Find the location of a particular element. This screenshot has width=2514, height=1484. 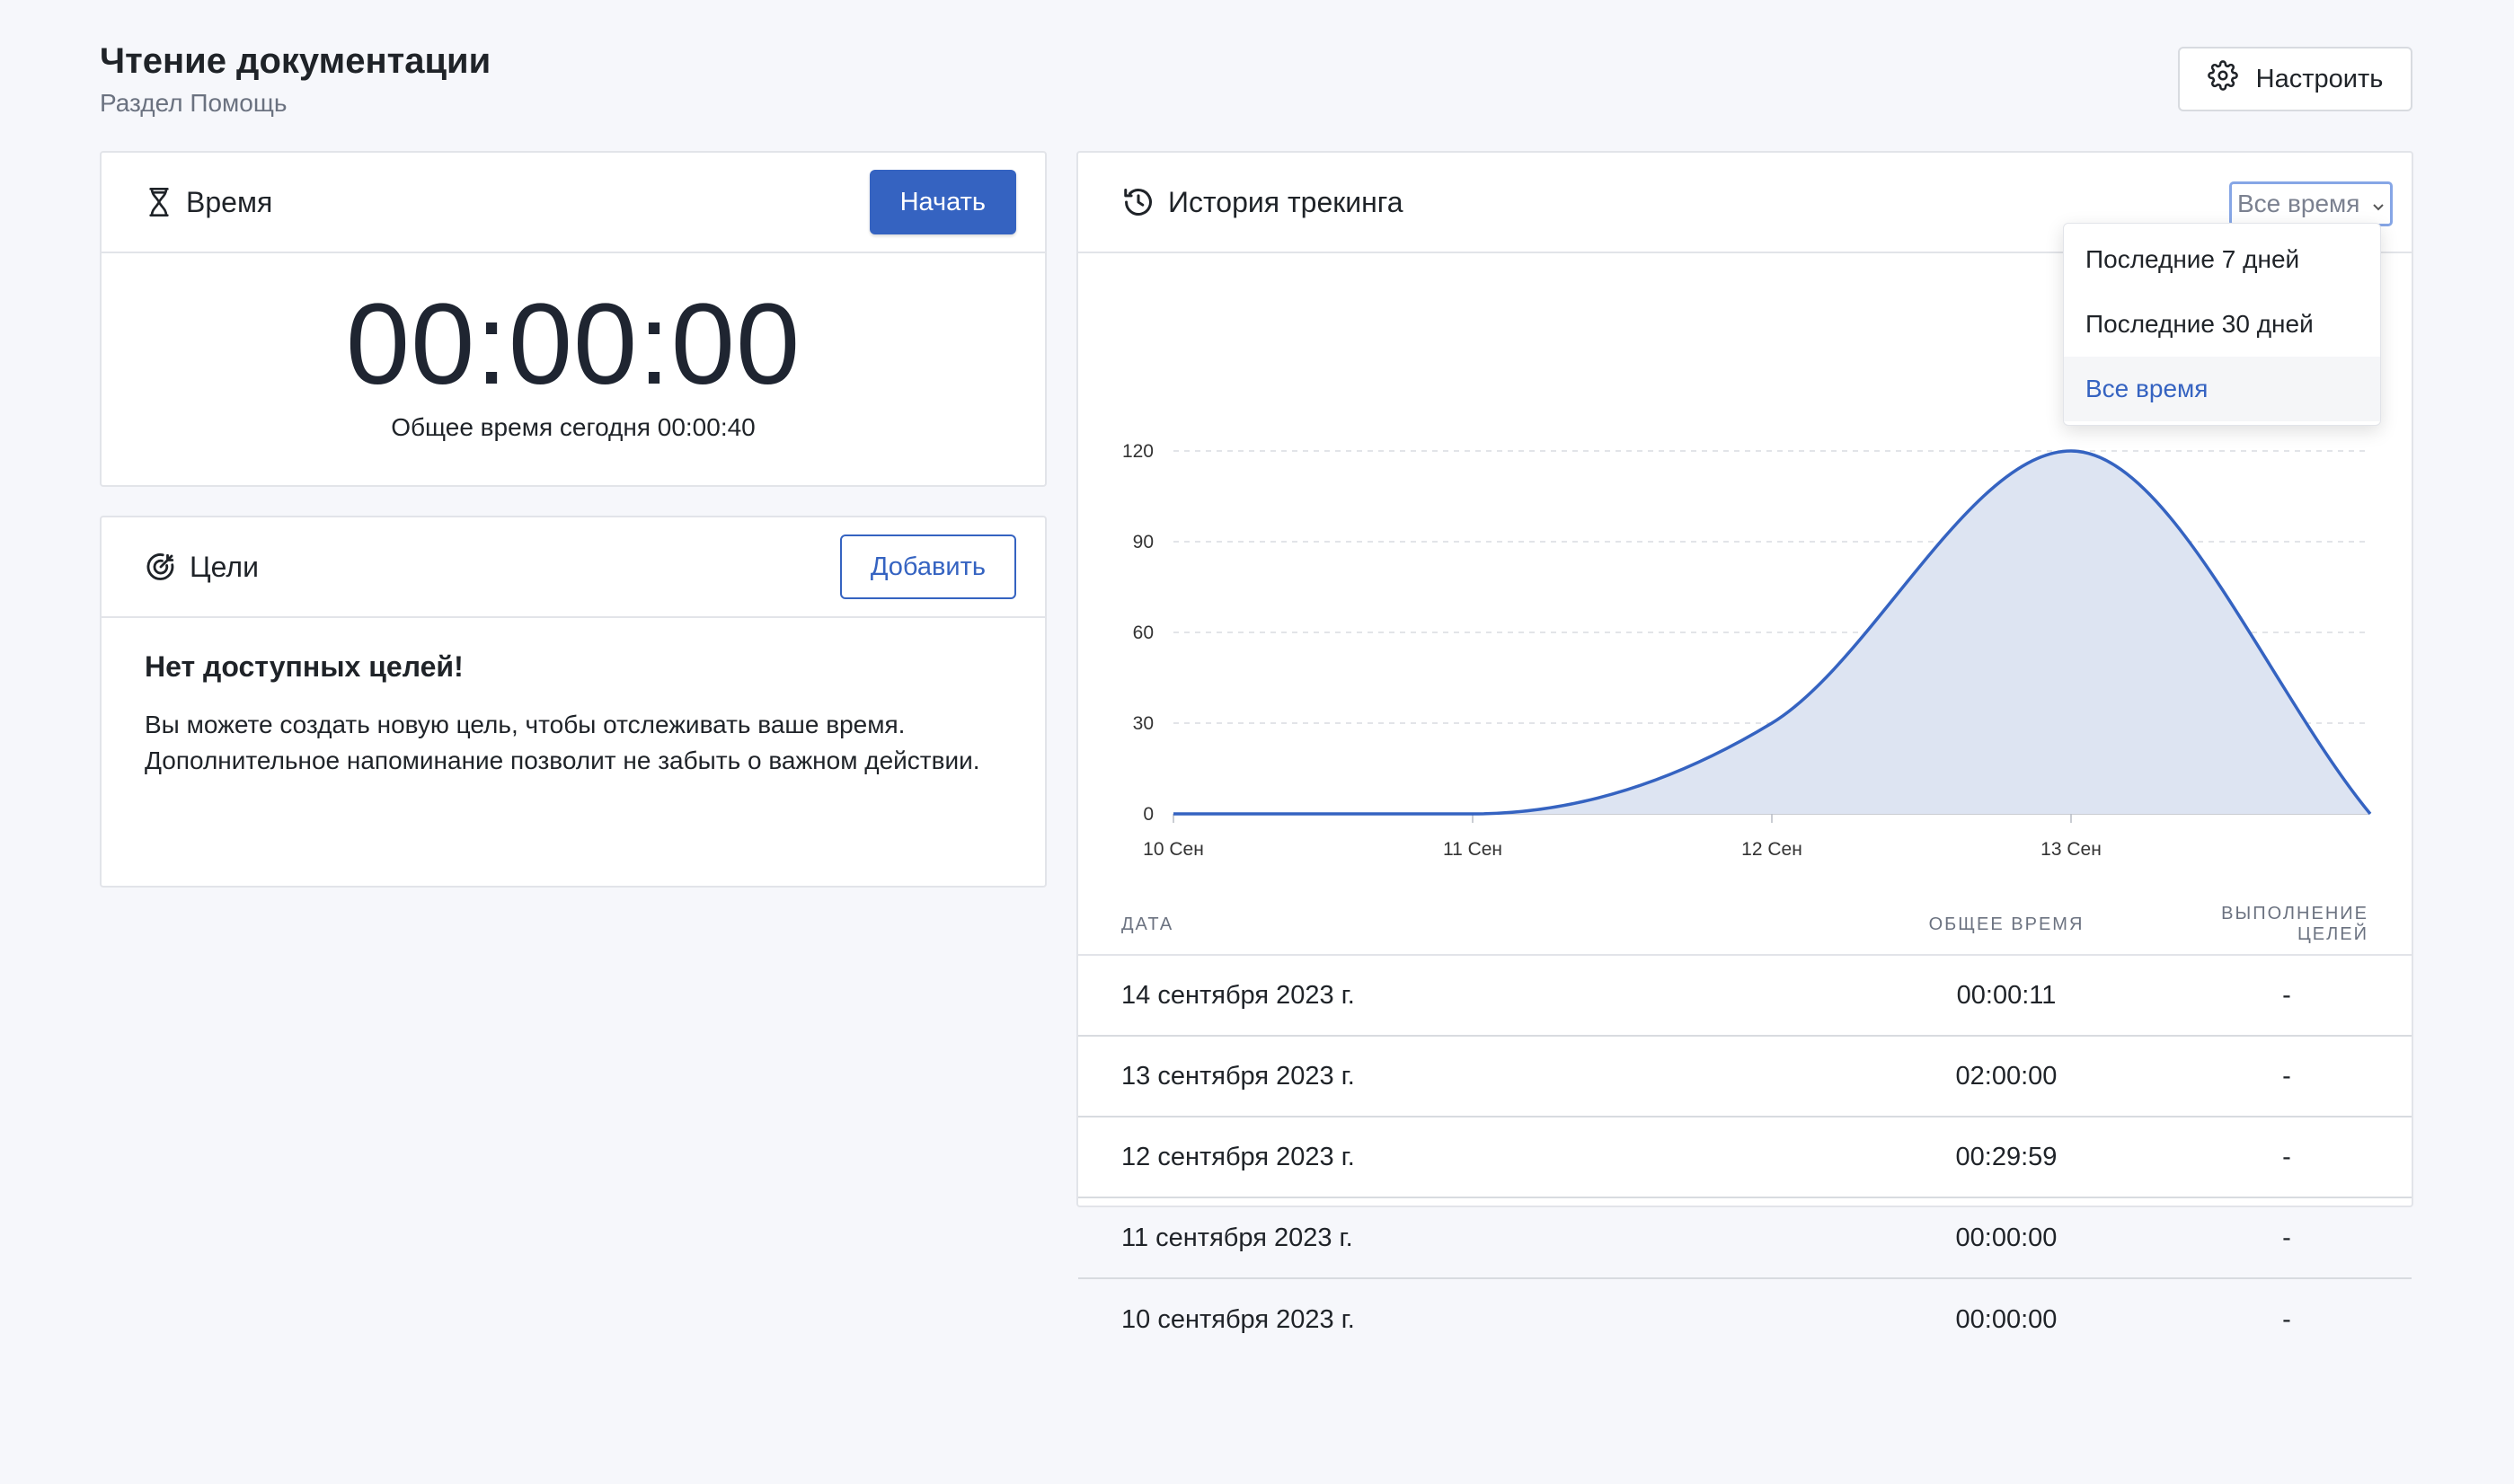

history-card-title: История трекинга is located at coordinates (1285, 201).